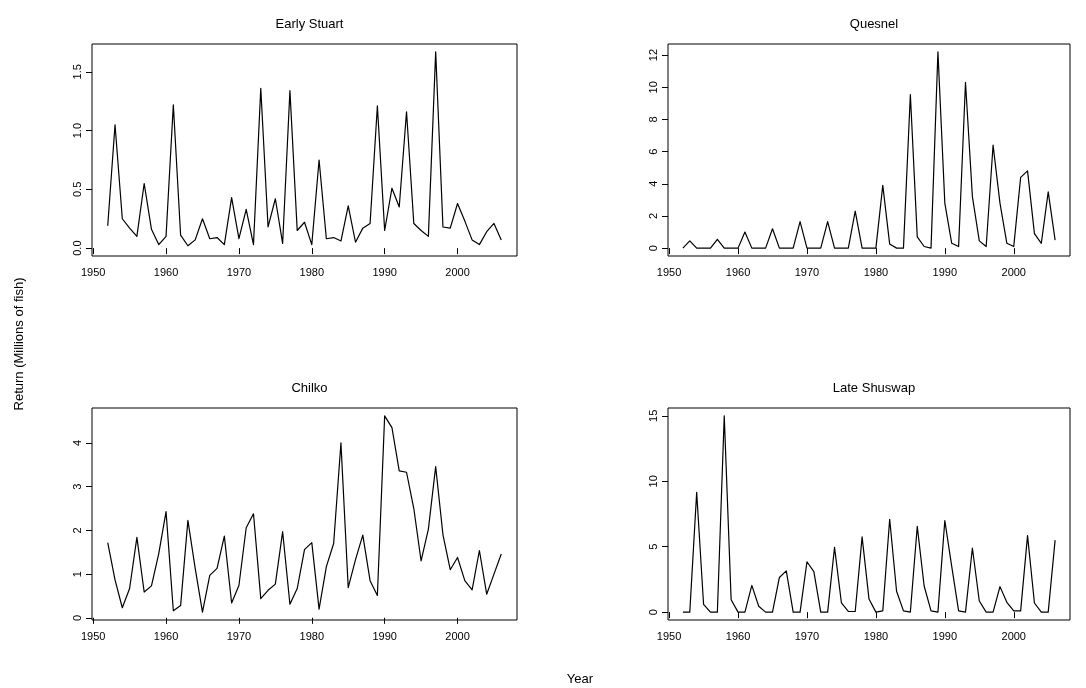 This screenshot has height=688, width=1086. Describe the element at coordinates (652, 55) in the screenshot. I see `y-tick-label: 12` at that location.